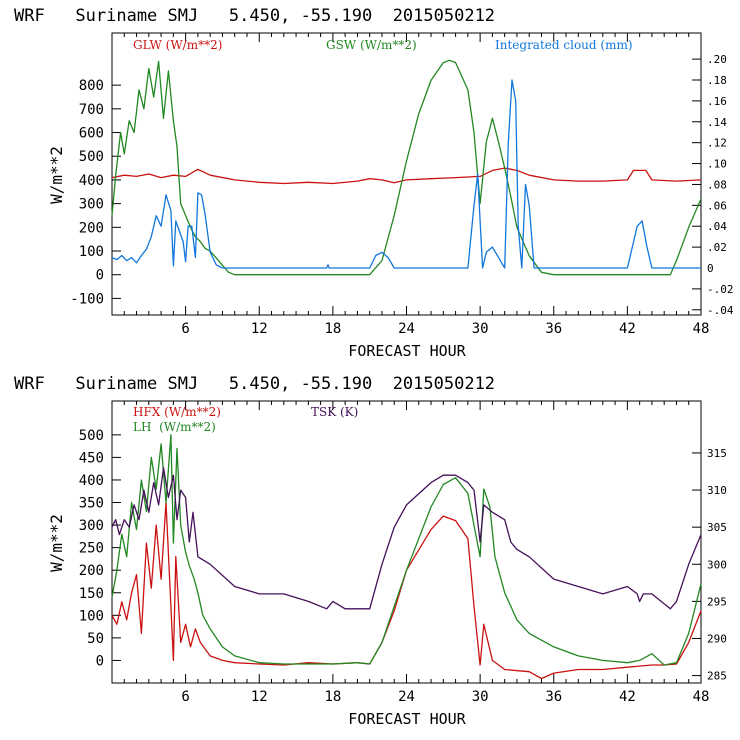 This screenshot has width=740, height=740. Describe the element at coordinates (371, 45) in the screenshot. I see `legend-gsw: GSW (W/m**2)` at that location.